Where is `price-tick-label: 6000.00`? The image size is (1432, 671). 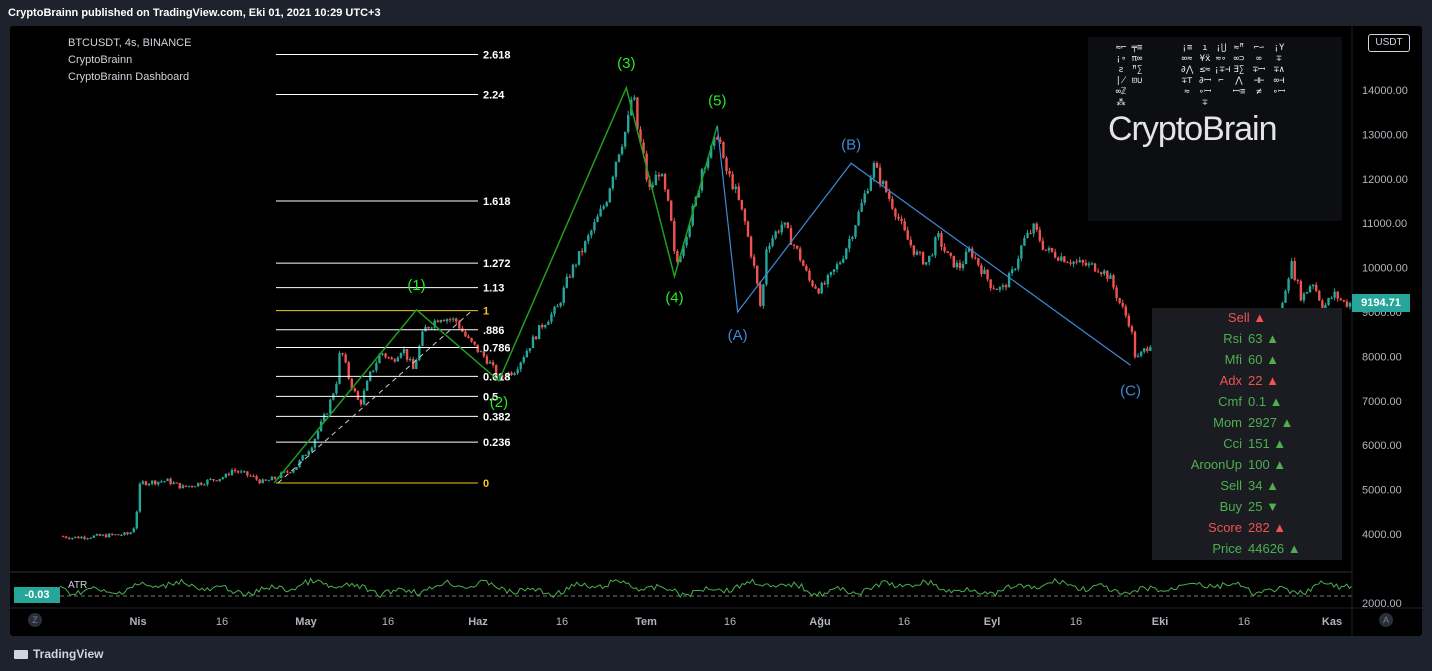 price-tick-label: 6000.00 is located at coordinates (1382, 446).